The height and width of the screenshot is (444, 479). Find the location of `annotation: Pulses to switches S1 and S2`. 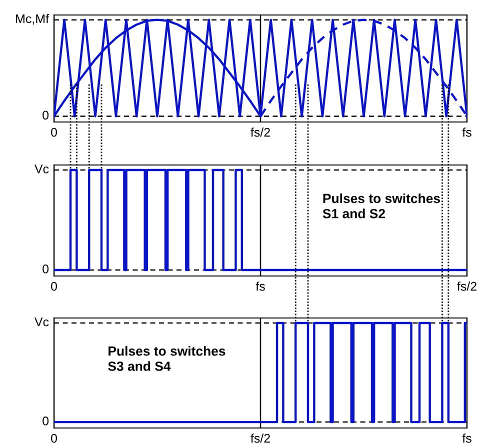

annotation: Pulses to switches S1 and S2 is located at coordinates (381, 205).